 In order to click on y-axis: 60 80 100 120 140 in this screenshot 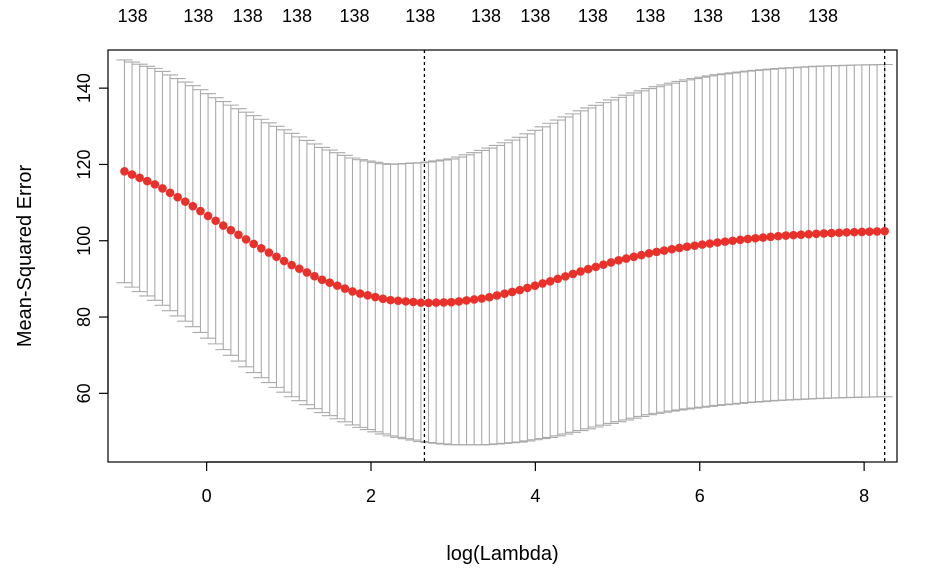, I will do `click(91, 238)`.